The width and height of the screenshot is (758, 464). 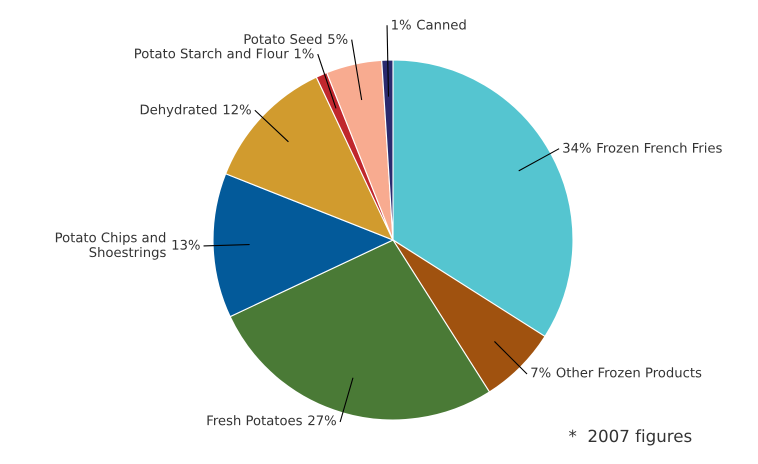 What do you see at coordinates (540, 372) in the screenshot?
I see `data-label: 7%` at bounding box center [540, 372].